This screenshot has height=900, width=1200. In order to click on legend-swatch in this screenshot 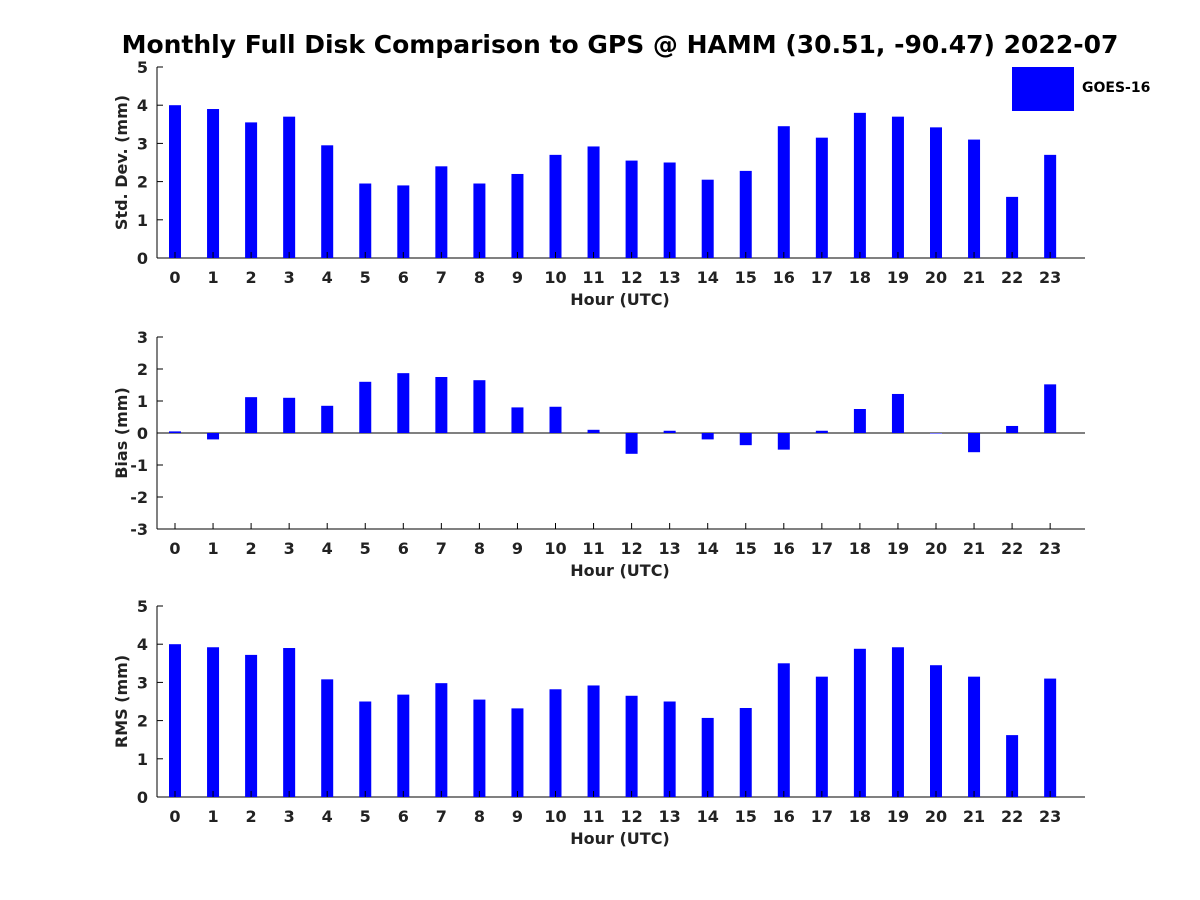, I will do `click(1043, 89)`.